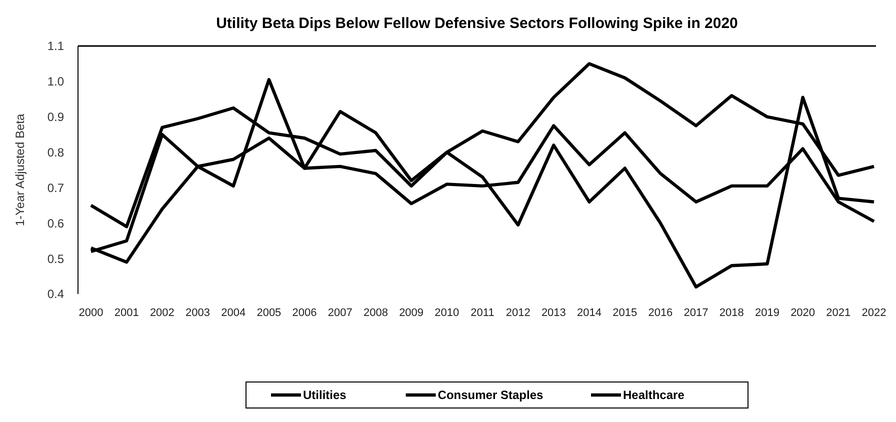 This screenshot has width=896, height=422. I want to click on x-tick-label: 2003, so click(198, 313).